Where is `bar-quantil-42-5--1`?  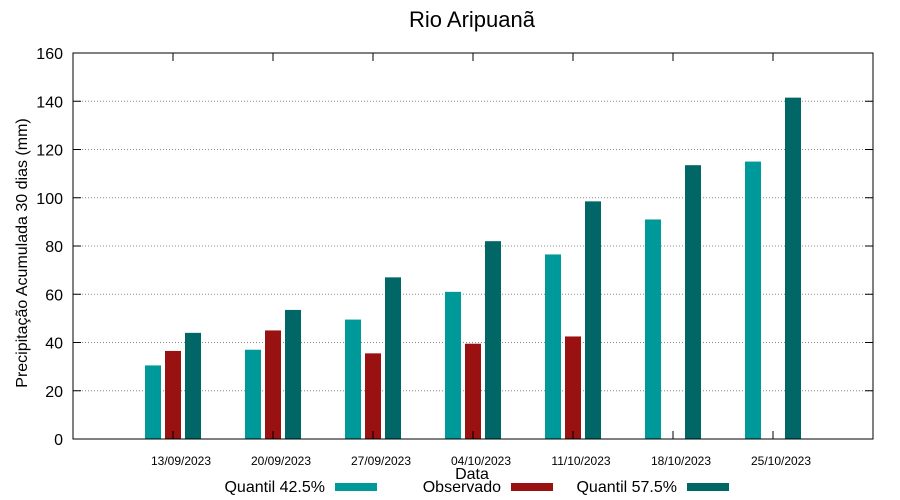 bar-quantil-42-5--1 is located at coordinates (253, 394).